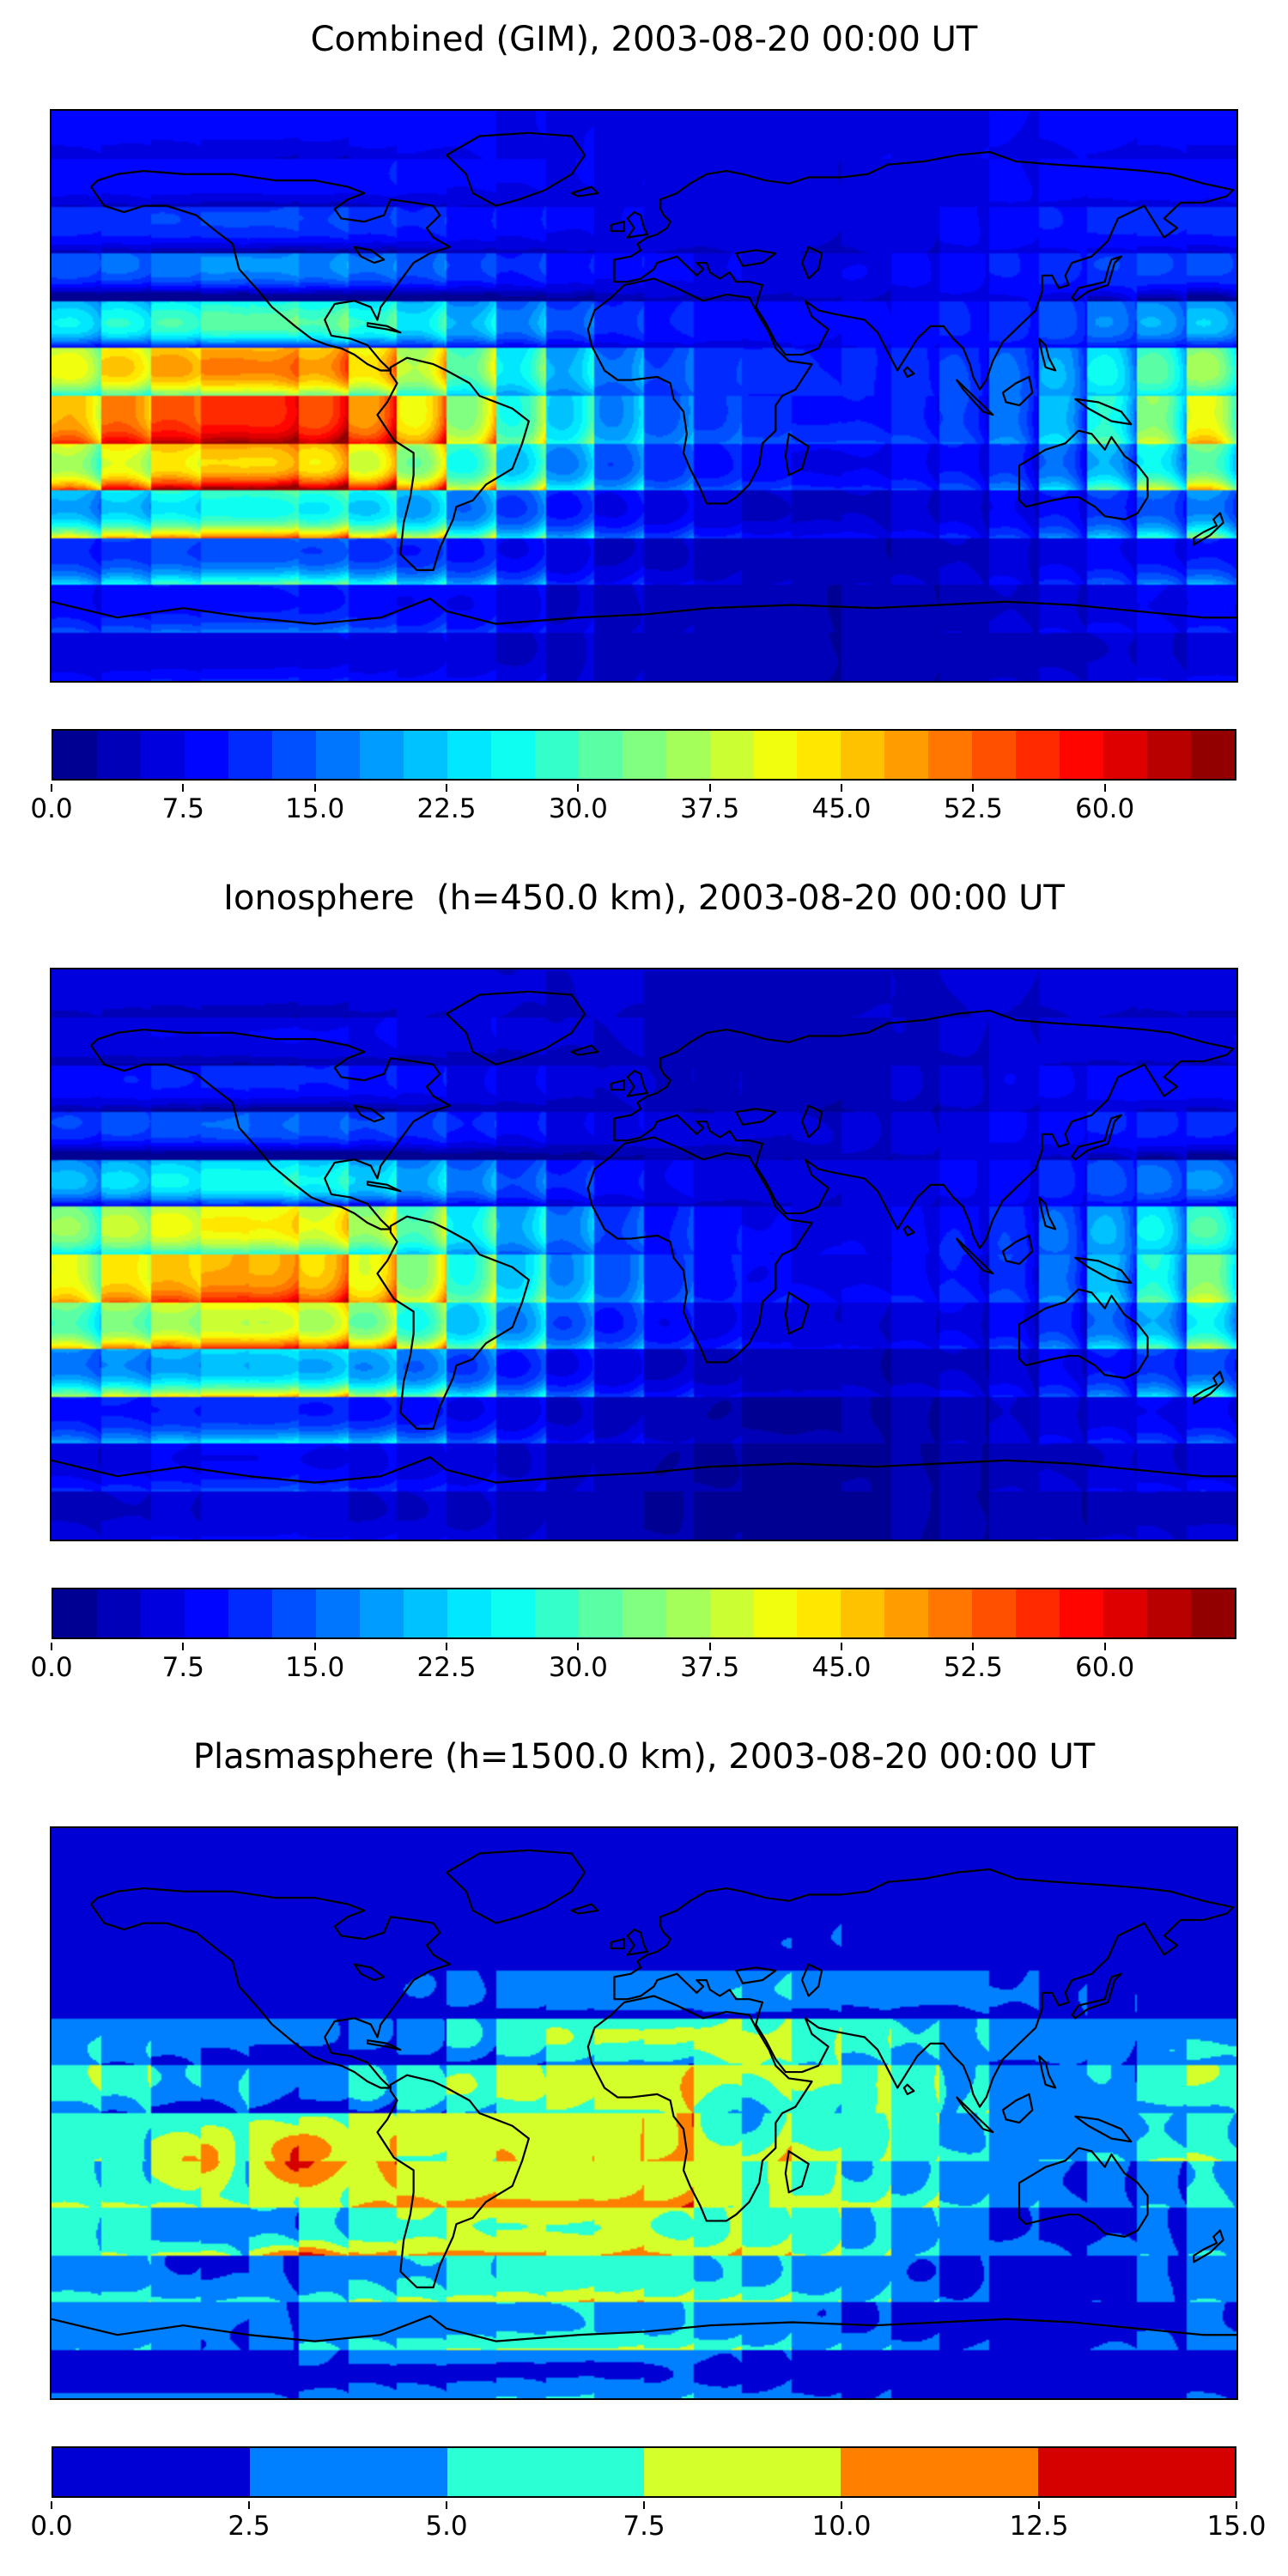  I want to click on colorbar-ticks: 0.0 7.5 15.0 22.5 30.0 37.5 45.0 52.5 60.0, so click(633, 806).